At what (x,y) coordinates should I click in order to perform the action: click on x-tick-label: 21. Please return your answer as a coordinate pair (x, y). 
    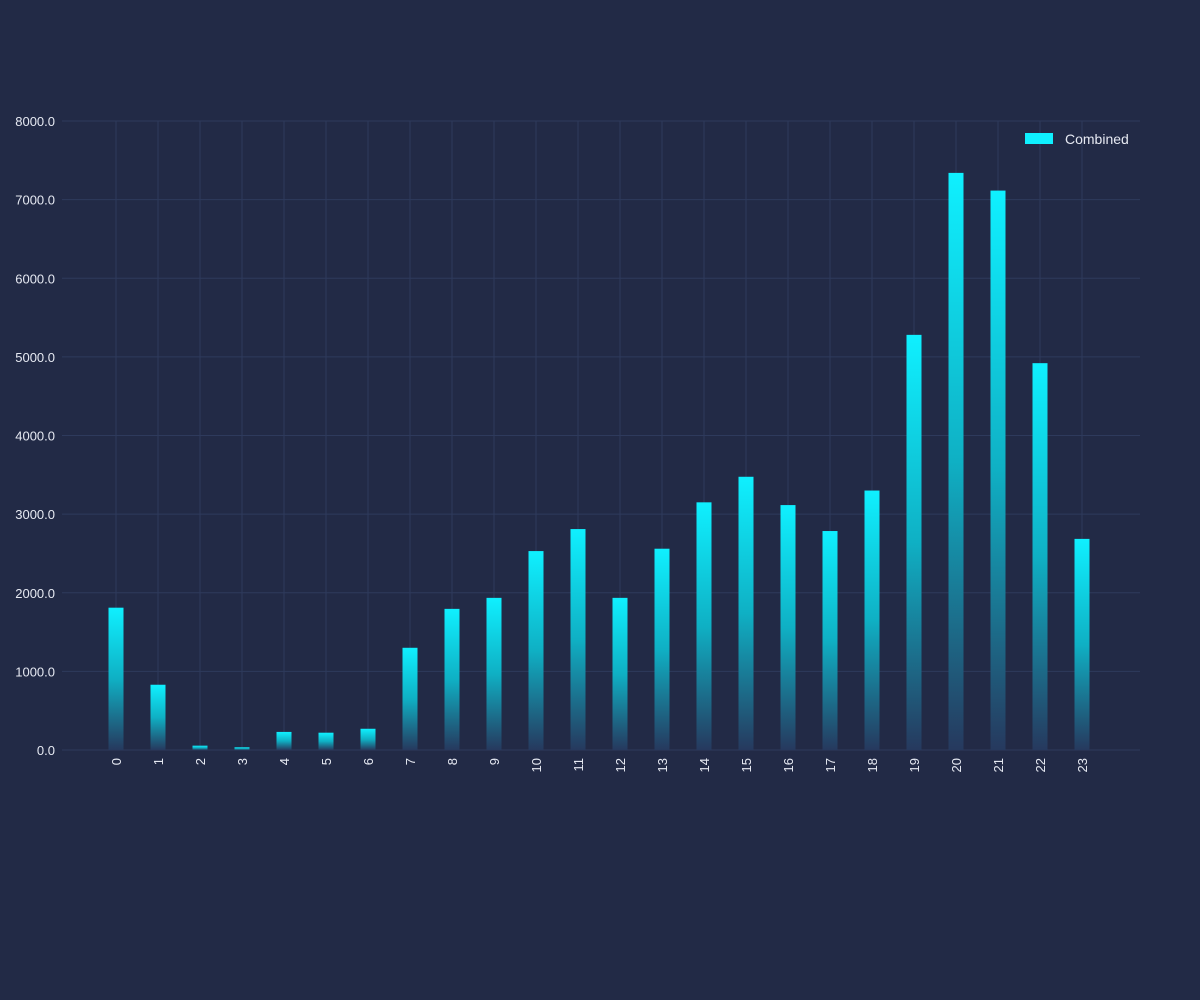
    Looking at the image, I should click on (998, 765).